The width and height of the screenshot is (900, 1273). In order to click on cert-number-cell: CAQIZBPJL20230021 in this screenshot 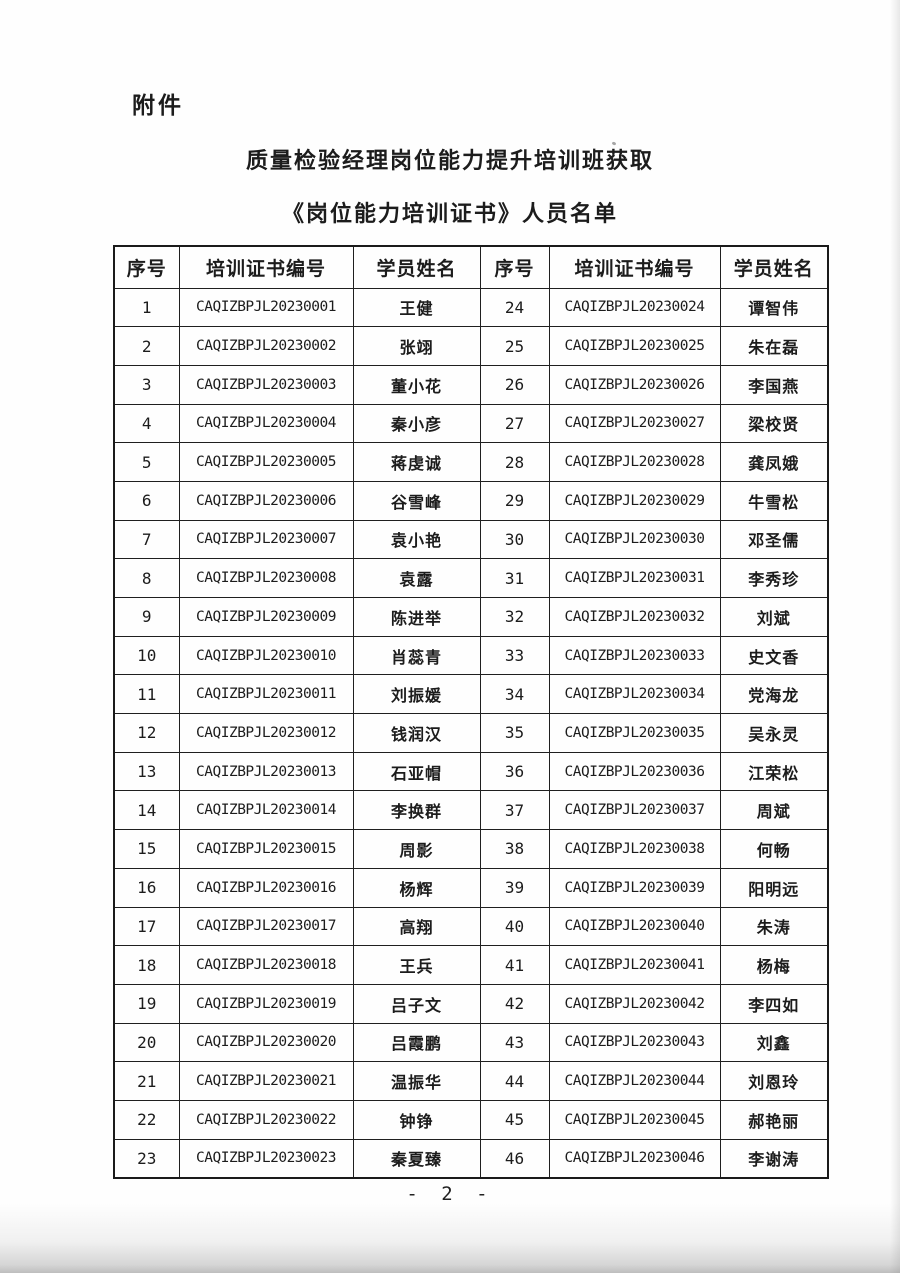, I will do `click(266, 1081)`.